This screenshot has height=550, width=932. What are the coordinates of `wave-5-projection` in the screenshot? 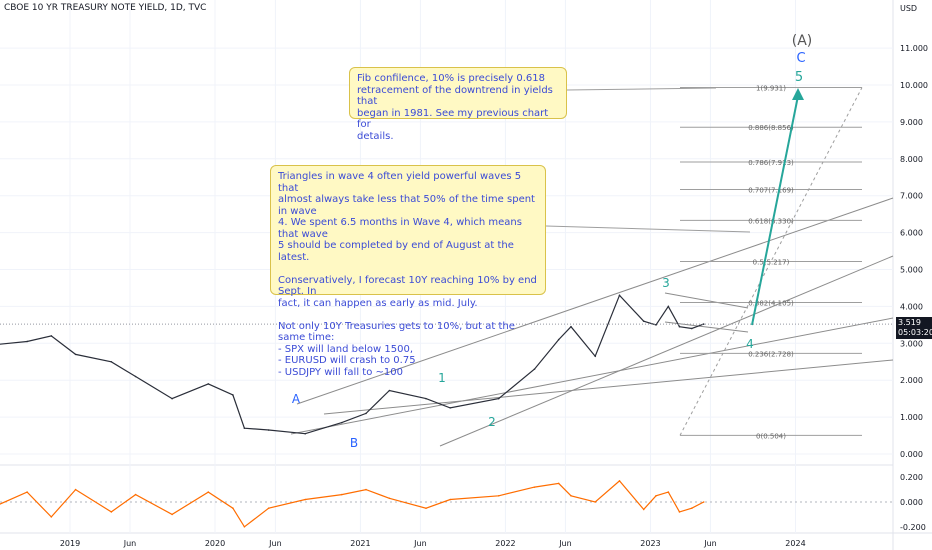 It's located at (674, 206).